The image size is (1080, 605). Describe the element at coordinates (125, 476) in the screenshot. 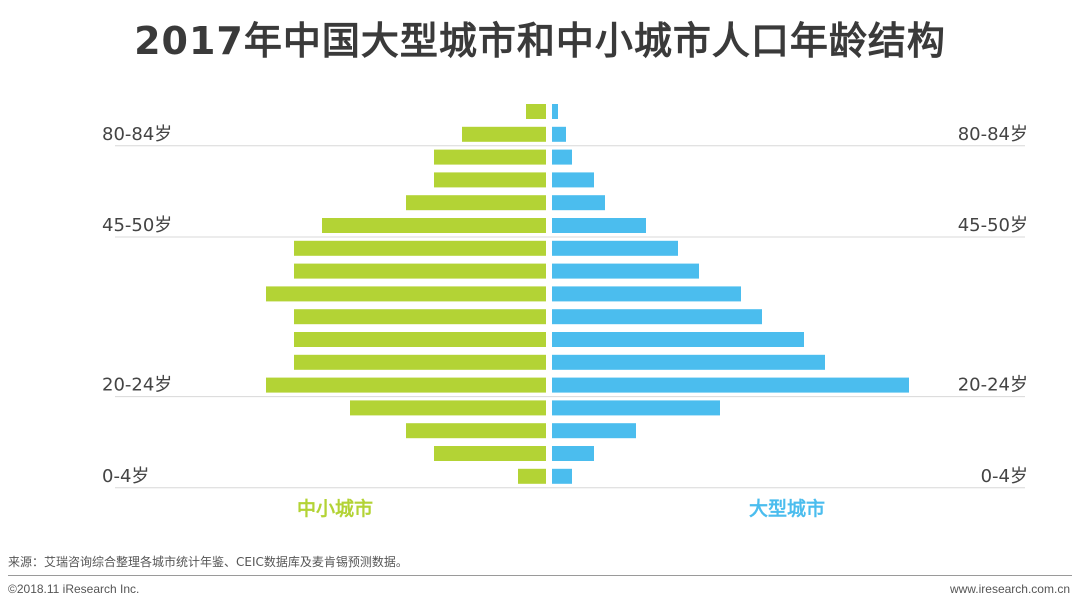

I see `age-tick-label-left: 0-4岁` at that location.